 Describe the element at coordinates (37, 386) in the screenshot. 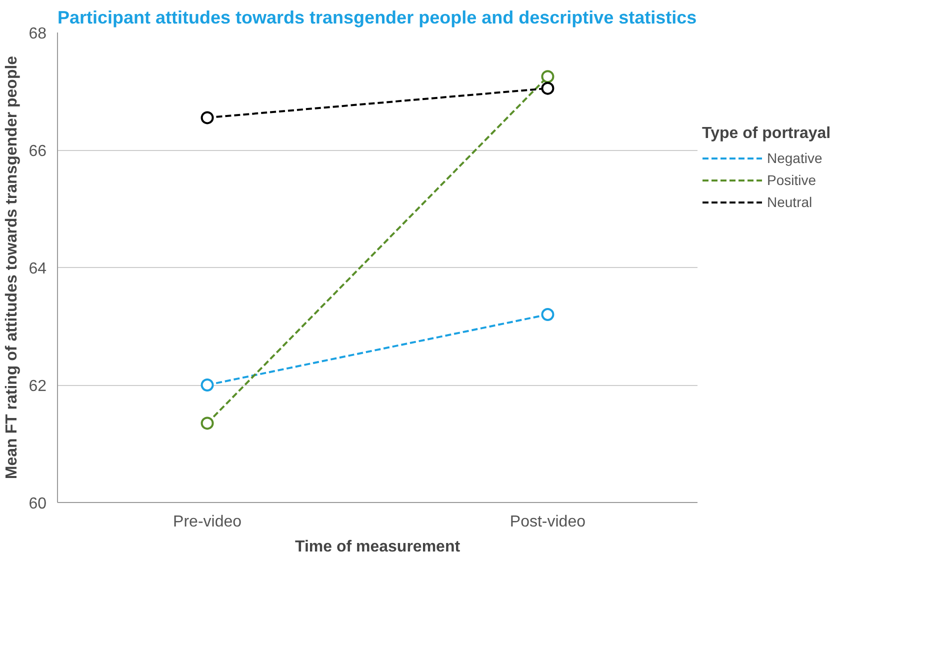

I see `y-tick-label: 62` at that location.